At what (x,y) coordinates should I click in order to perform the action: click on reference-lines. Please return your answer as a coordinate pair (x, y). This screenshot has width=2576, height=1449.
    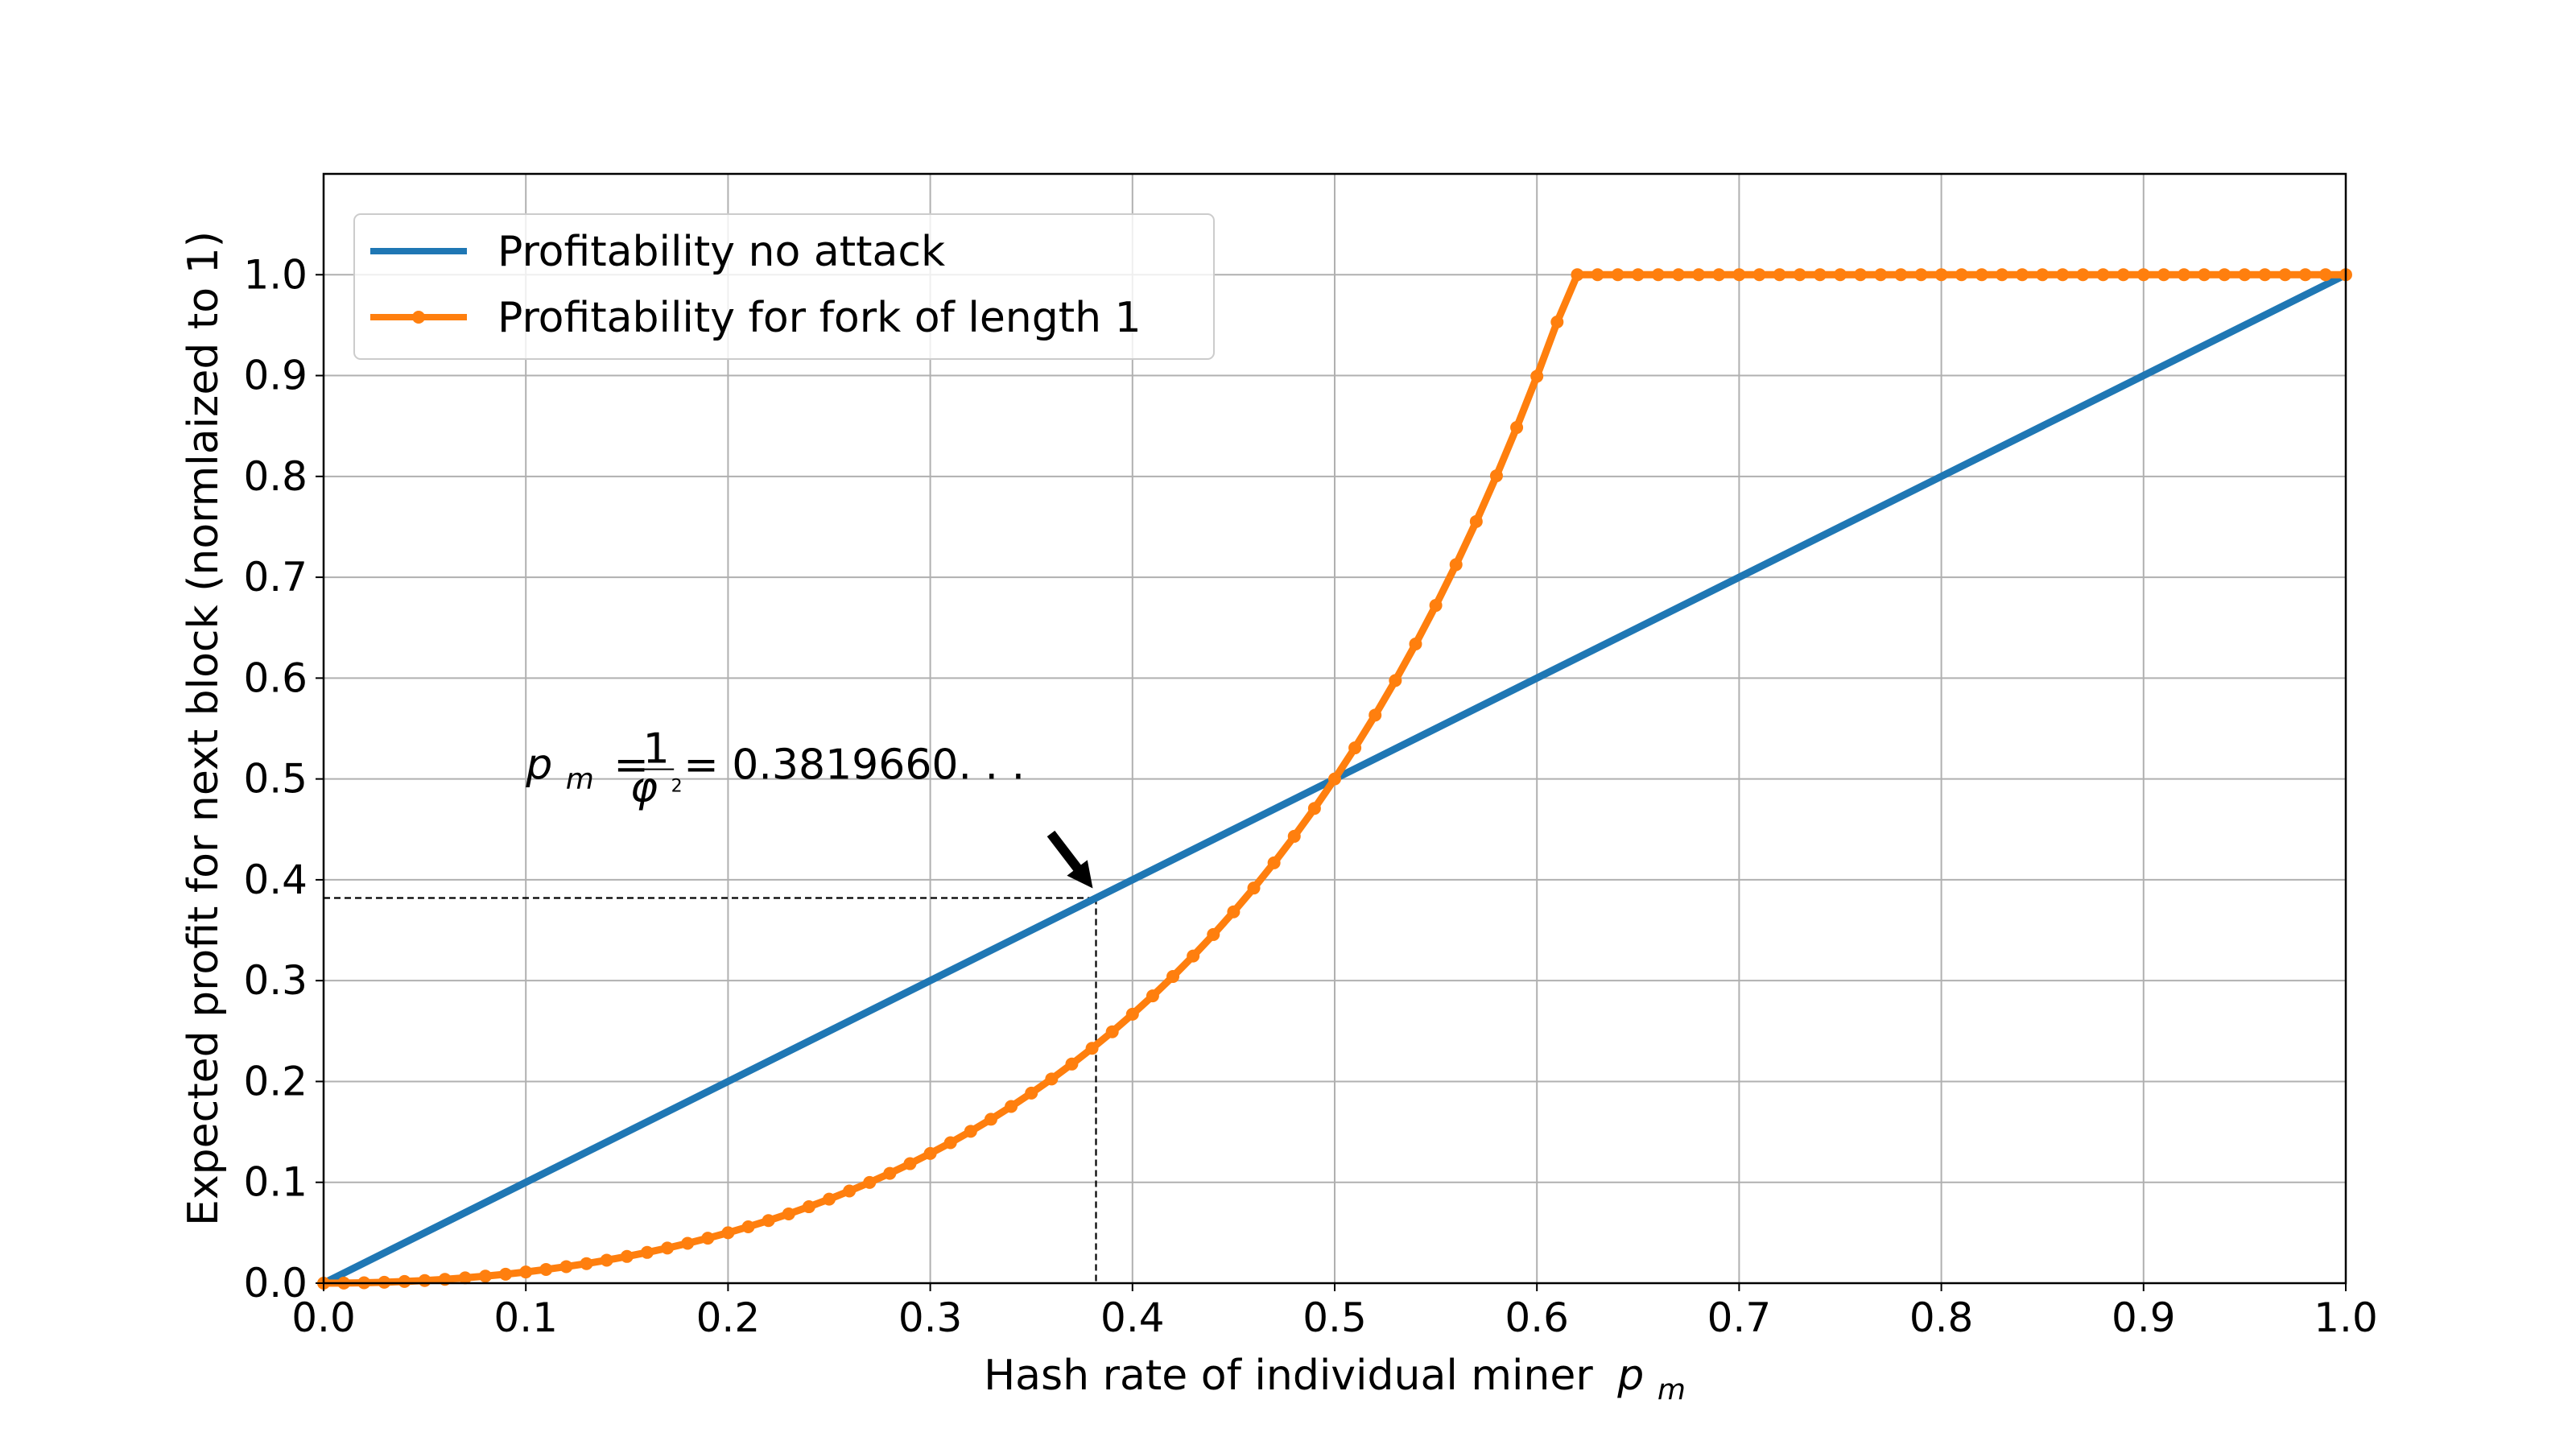
    Looking at the image, I should click on (710, 1090).